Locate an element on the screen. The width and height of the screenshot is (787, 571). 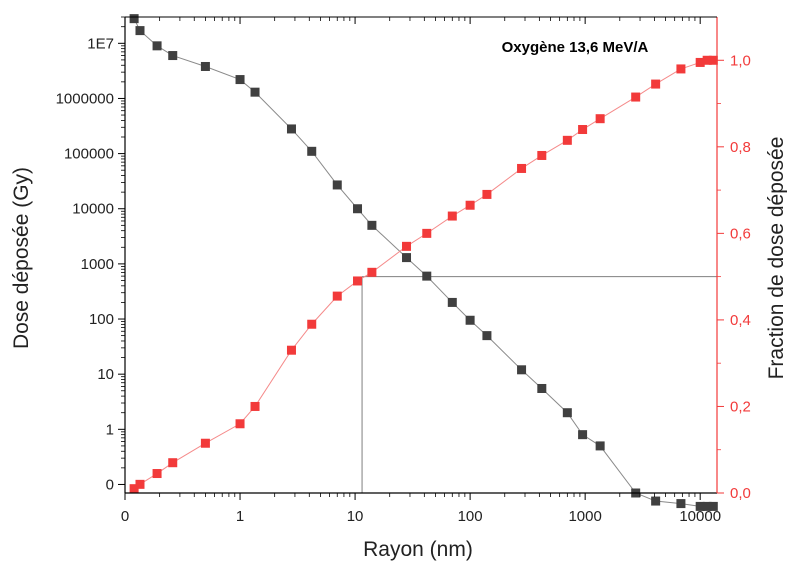
x-tick-label: 1 is located at coordinates (240, 516).